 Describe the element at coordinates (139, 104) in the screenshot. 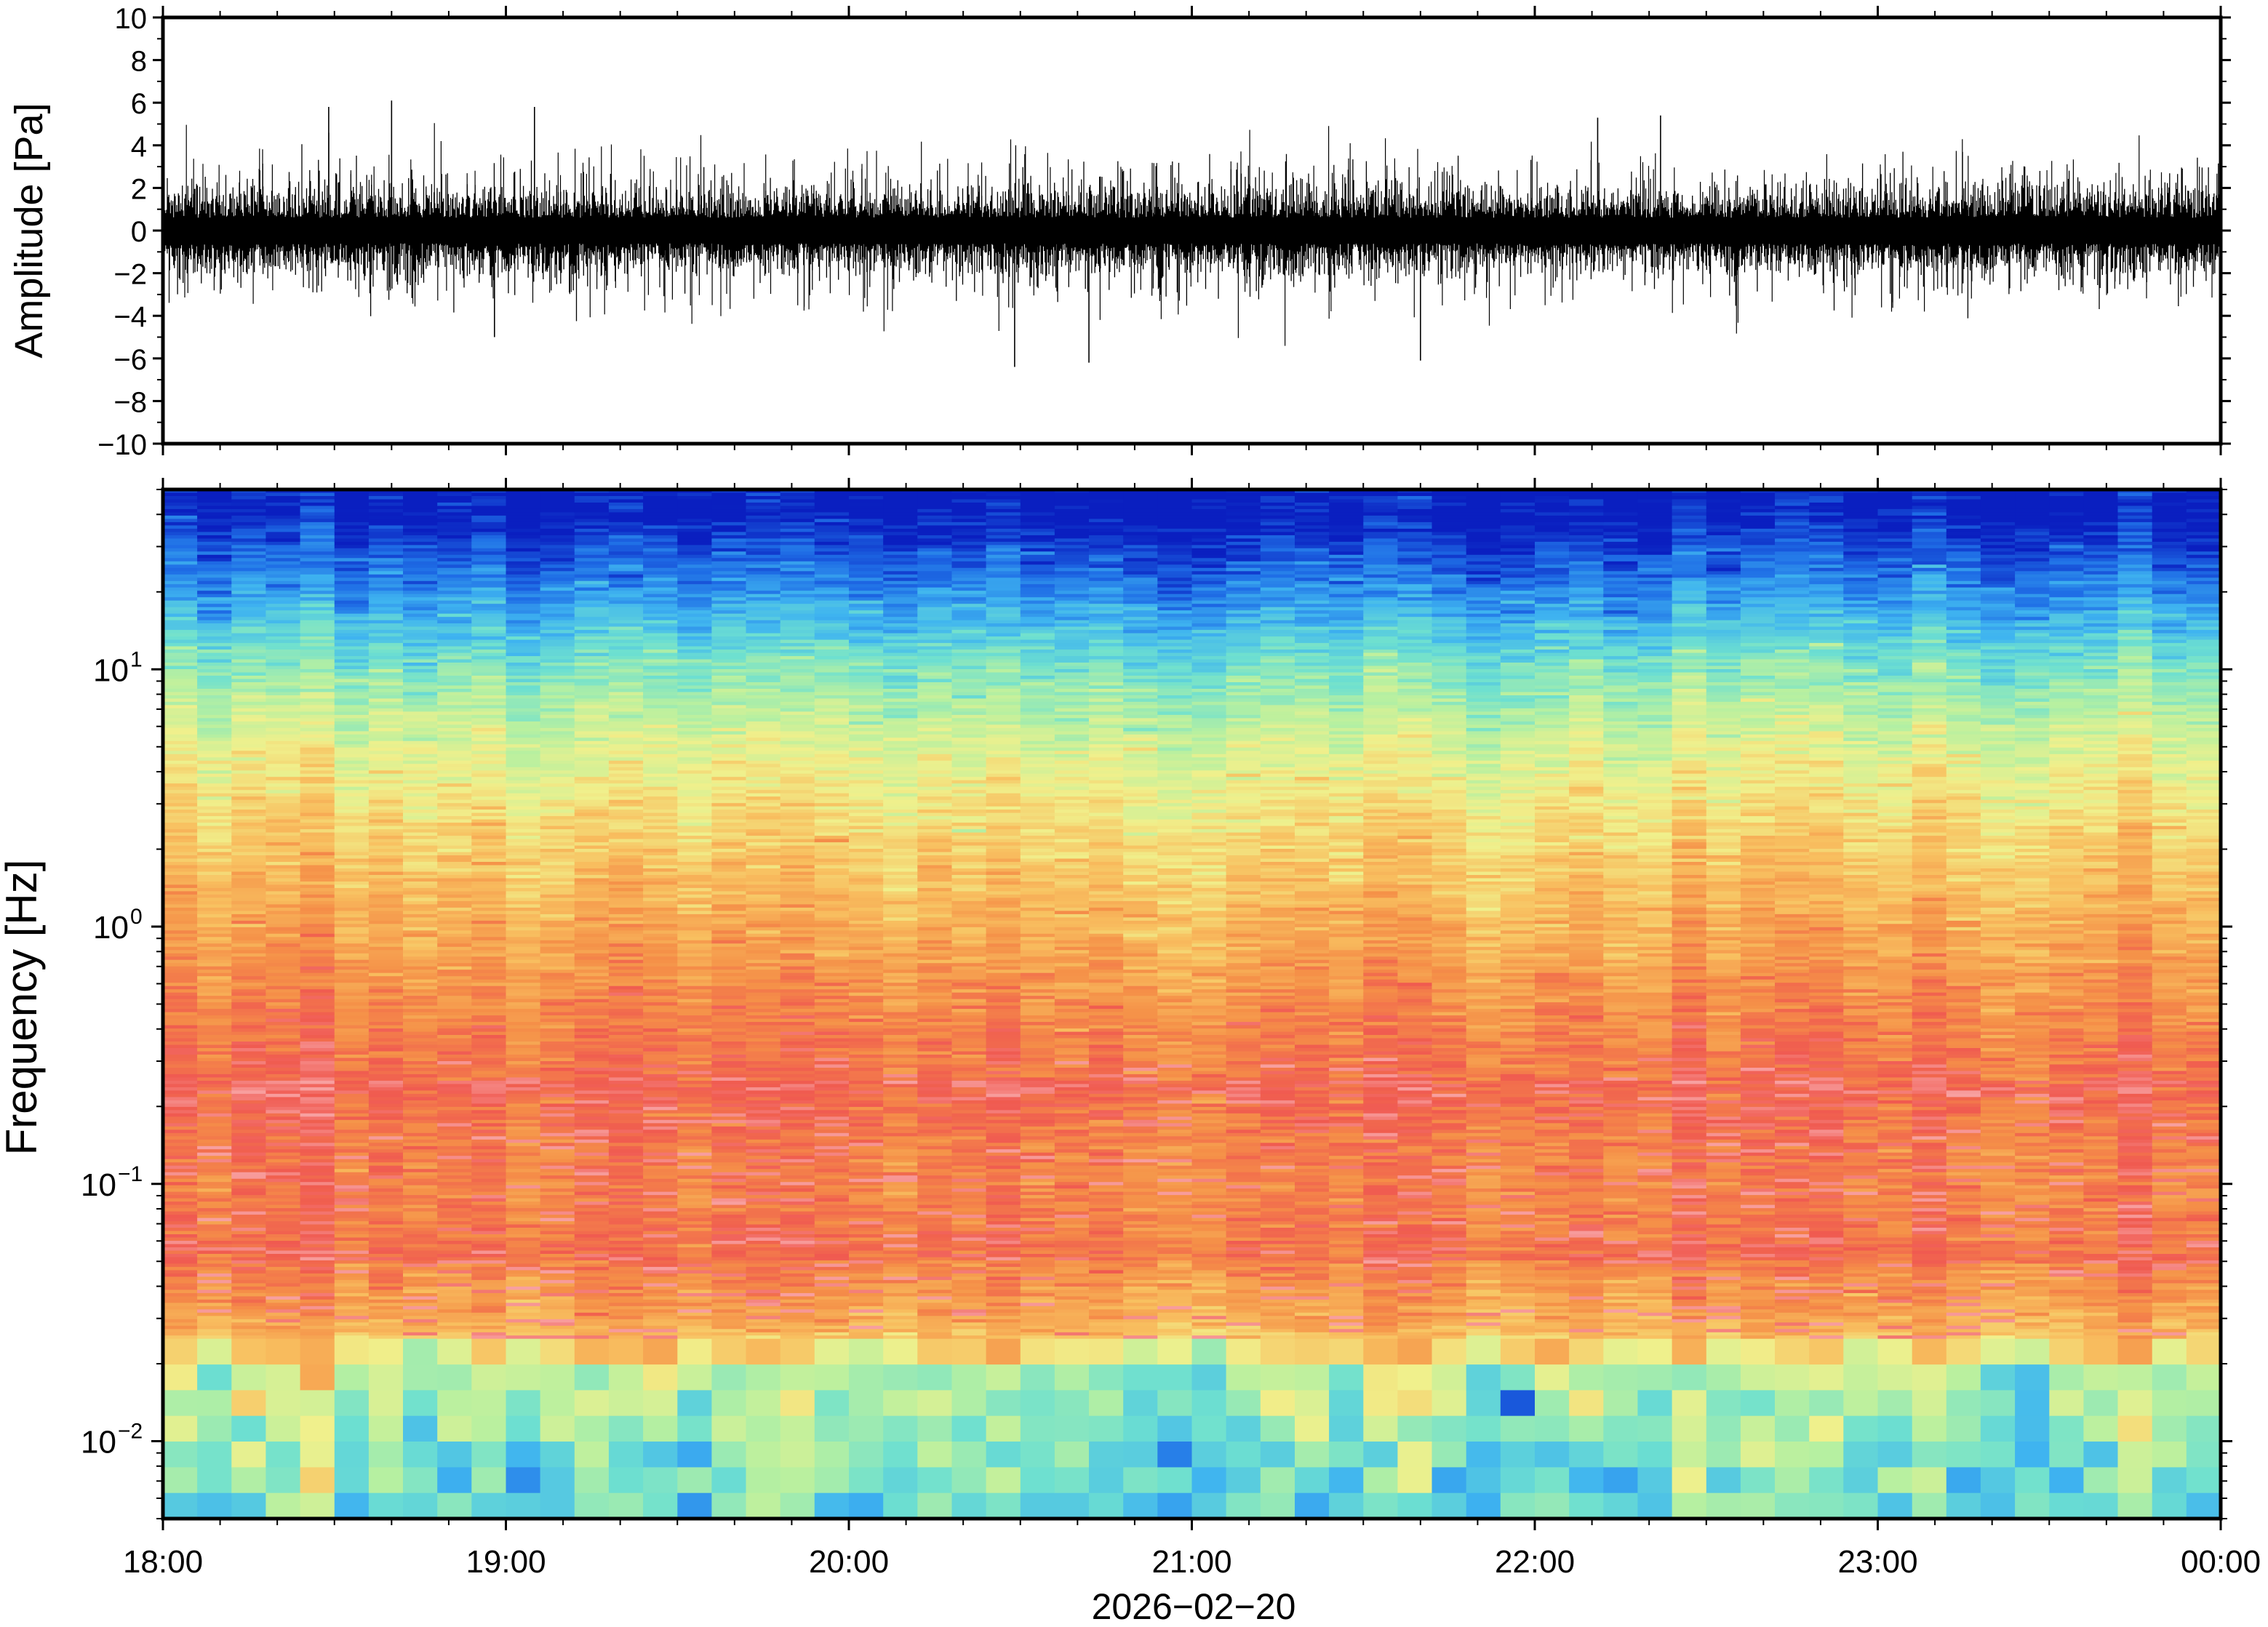

I see `amplitude-tick-label: 6` at that location.